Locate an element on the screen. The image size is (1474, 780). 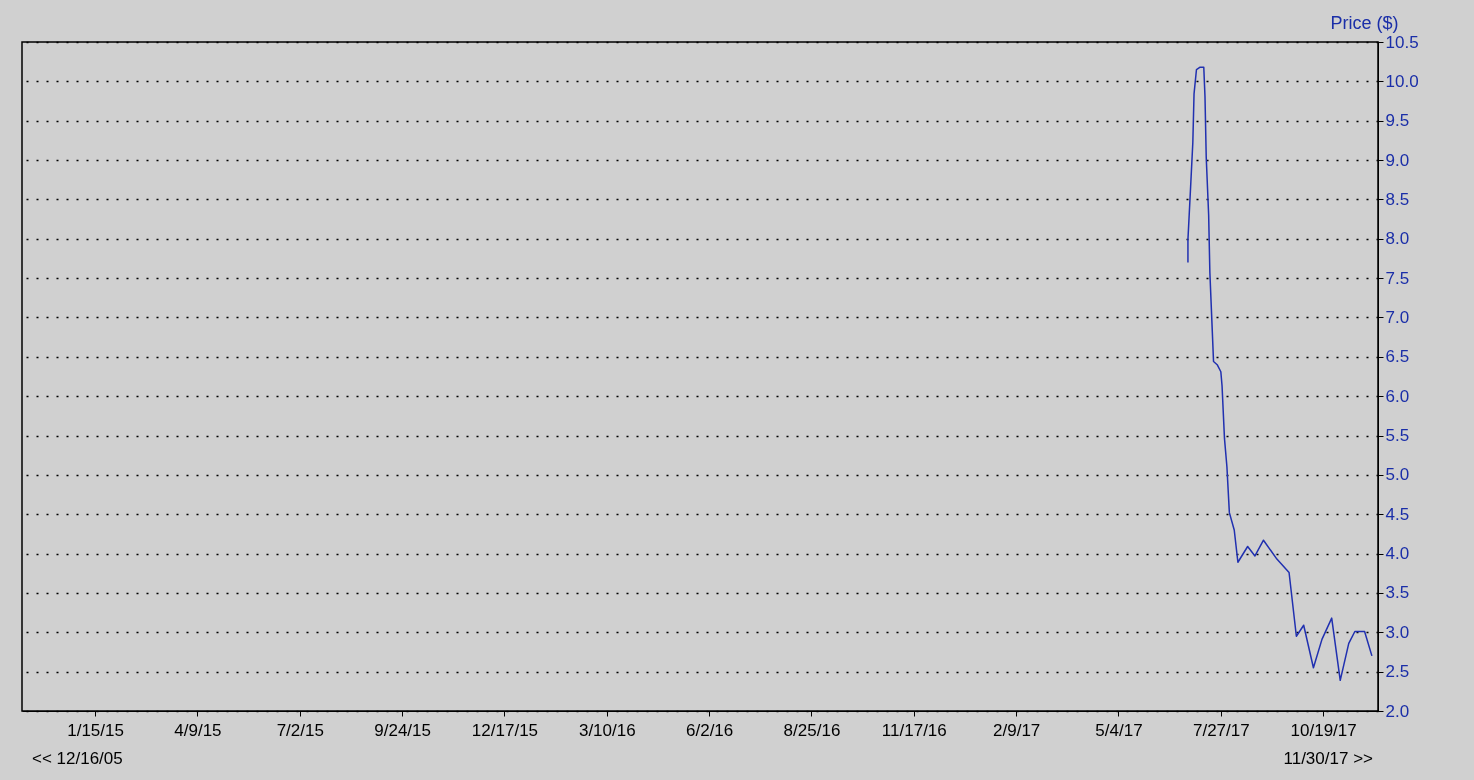
y-tick-label: 8.5 is located at coordinates (1397, 199).